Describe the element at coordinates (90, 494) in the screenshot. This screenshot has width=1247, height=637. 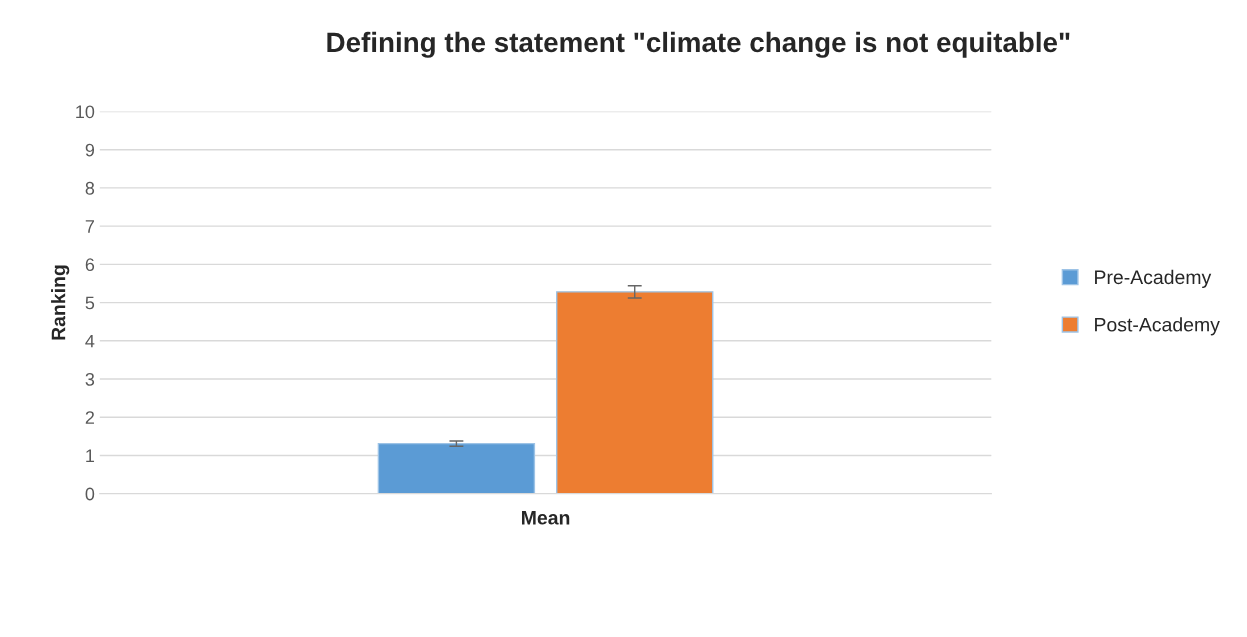
I see `y-tick-label: 0` at that location.